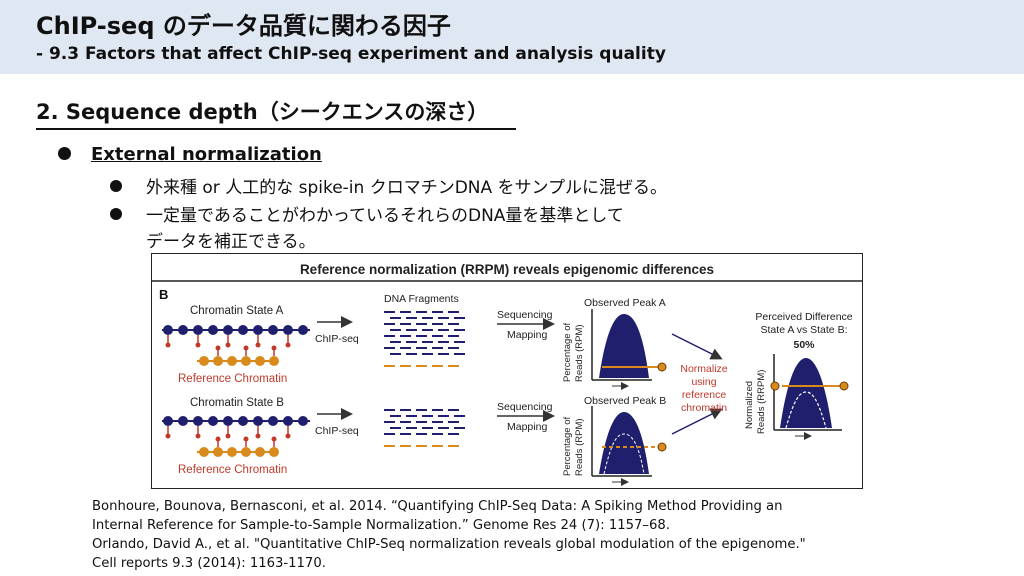 This screenshot has width=1024, height=576. Describe the element at coordinates (231, 242) in the screenshot. I see `bullet-item-2-continuation: データを補正できる。` at that location.